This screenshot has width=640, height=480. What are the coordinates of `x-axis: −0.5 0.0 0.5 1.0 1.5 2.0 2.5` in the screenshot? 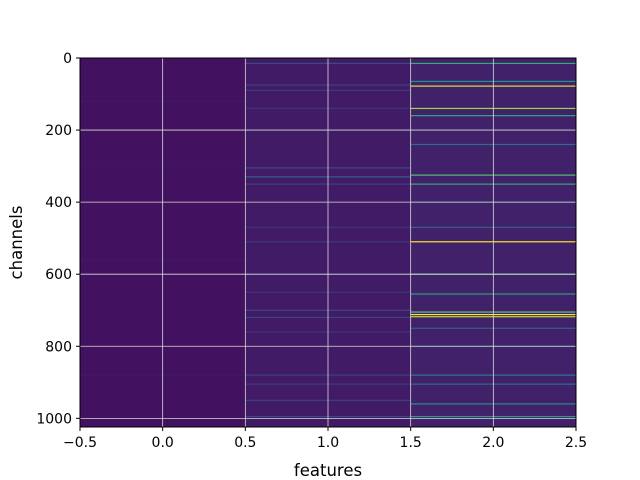 It's located at (325, 439).